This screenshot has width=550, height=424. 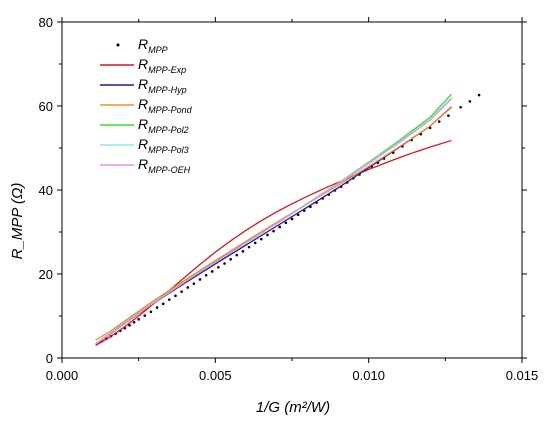 I want to click on x-tick-label: 0.015, so click(x=522, y=375).